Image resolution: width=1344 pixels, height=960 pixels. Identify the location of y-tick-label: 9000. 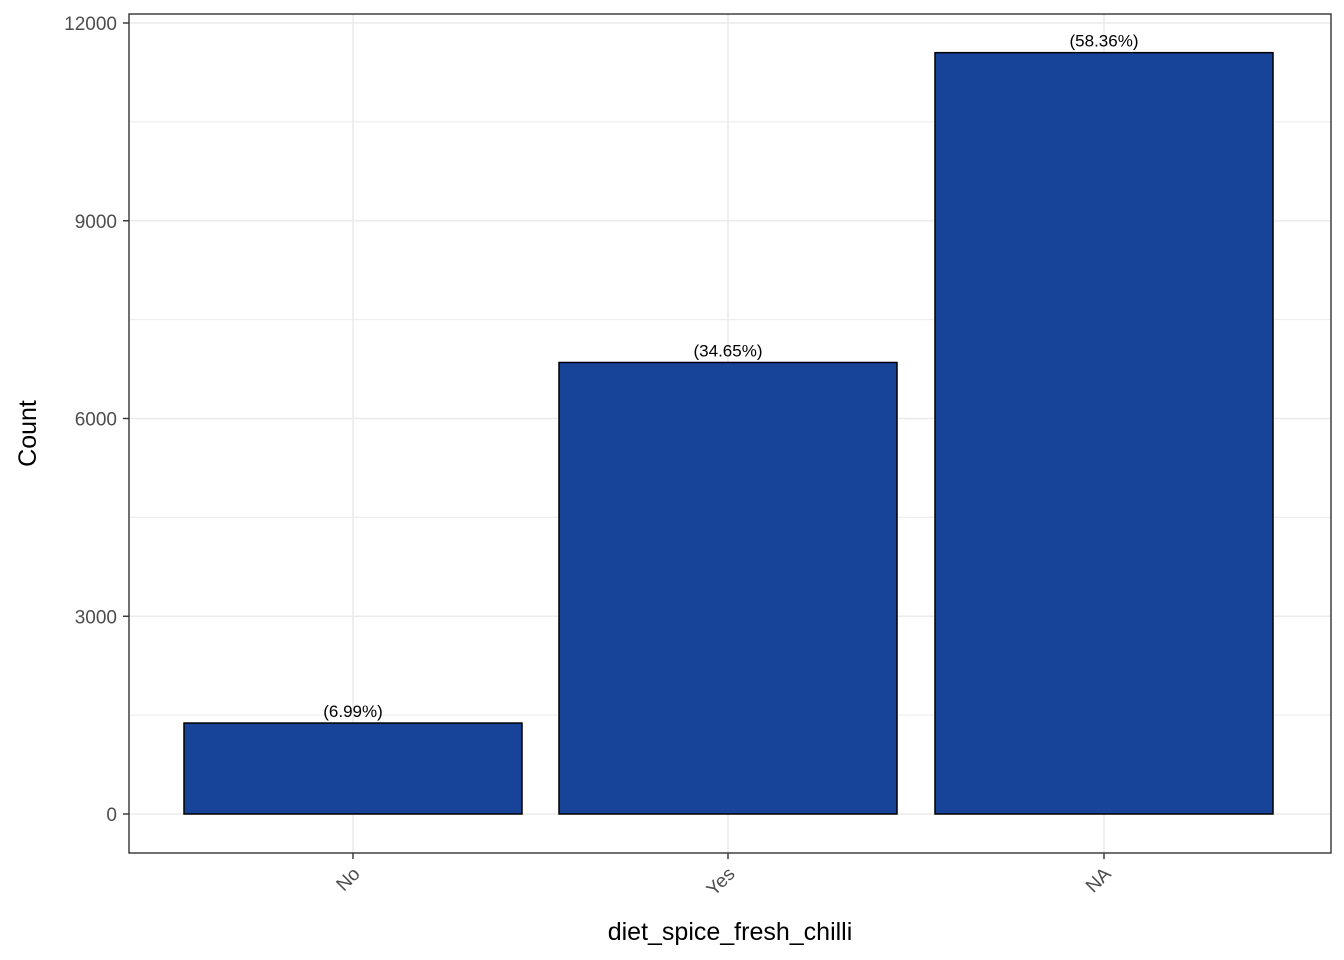
(96, 222).